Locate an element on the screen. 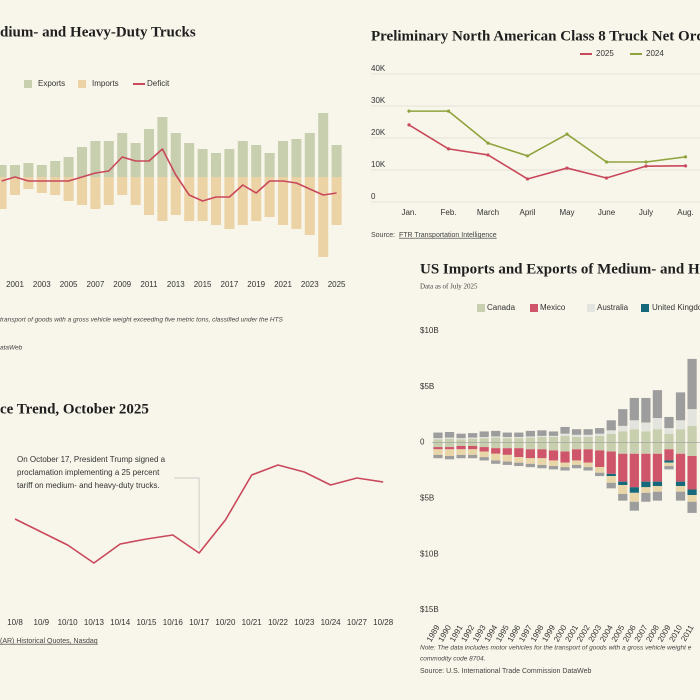 This screenshot has width=700, height=700. chart-subtitle: Data as of July 2025 is located at coordinates (449, 287).